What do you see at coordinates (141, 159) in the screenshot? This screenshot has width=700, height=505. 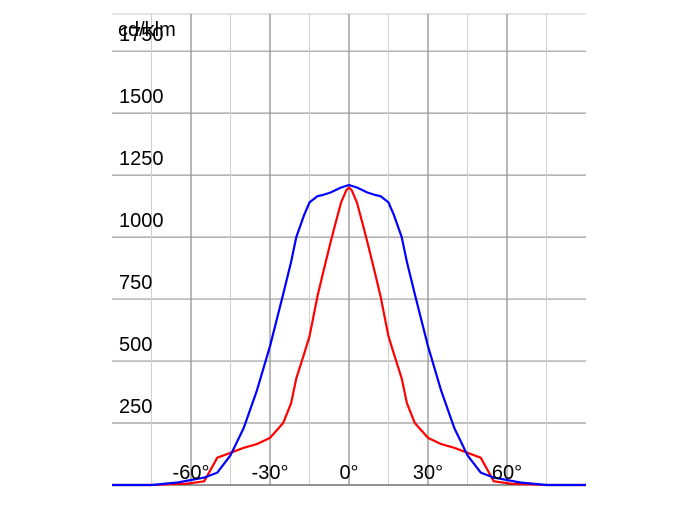 I see `y-tick-label: 1250` at bounding box center [141, 159].